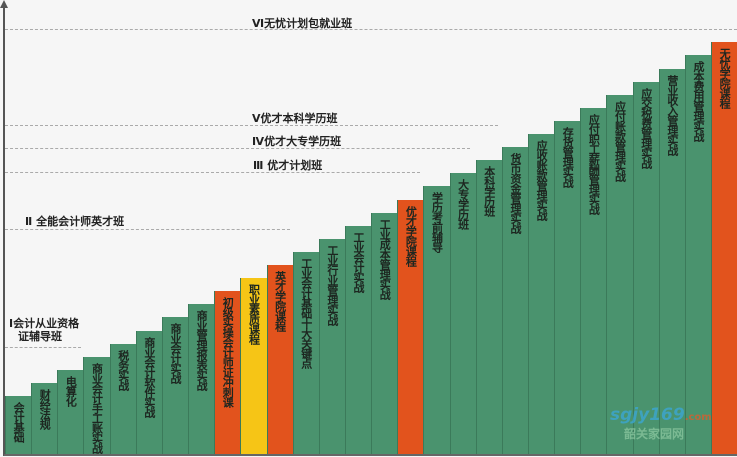 The width and height of the screenshot is (737, 457). Describe the element at coordinates (70, 411) in the screenshot. I see `course-step: 电算化` at that location.